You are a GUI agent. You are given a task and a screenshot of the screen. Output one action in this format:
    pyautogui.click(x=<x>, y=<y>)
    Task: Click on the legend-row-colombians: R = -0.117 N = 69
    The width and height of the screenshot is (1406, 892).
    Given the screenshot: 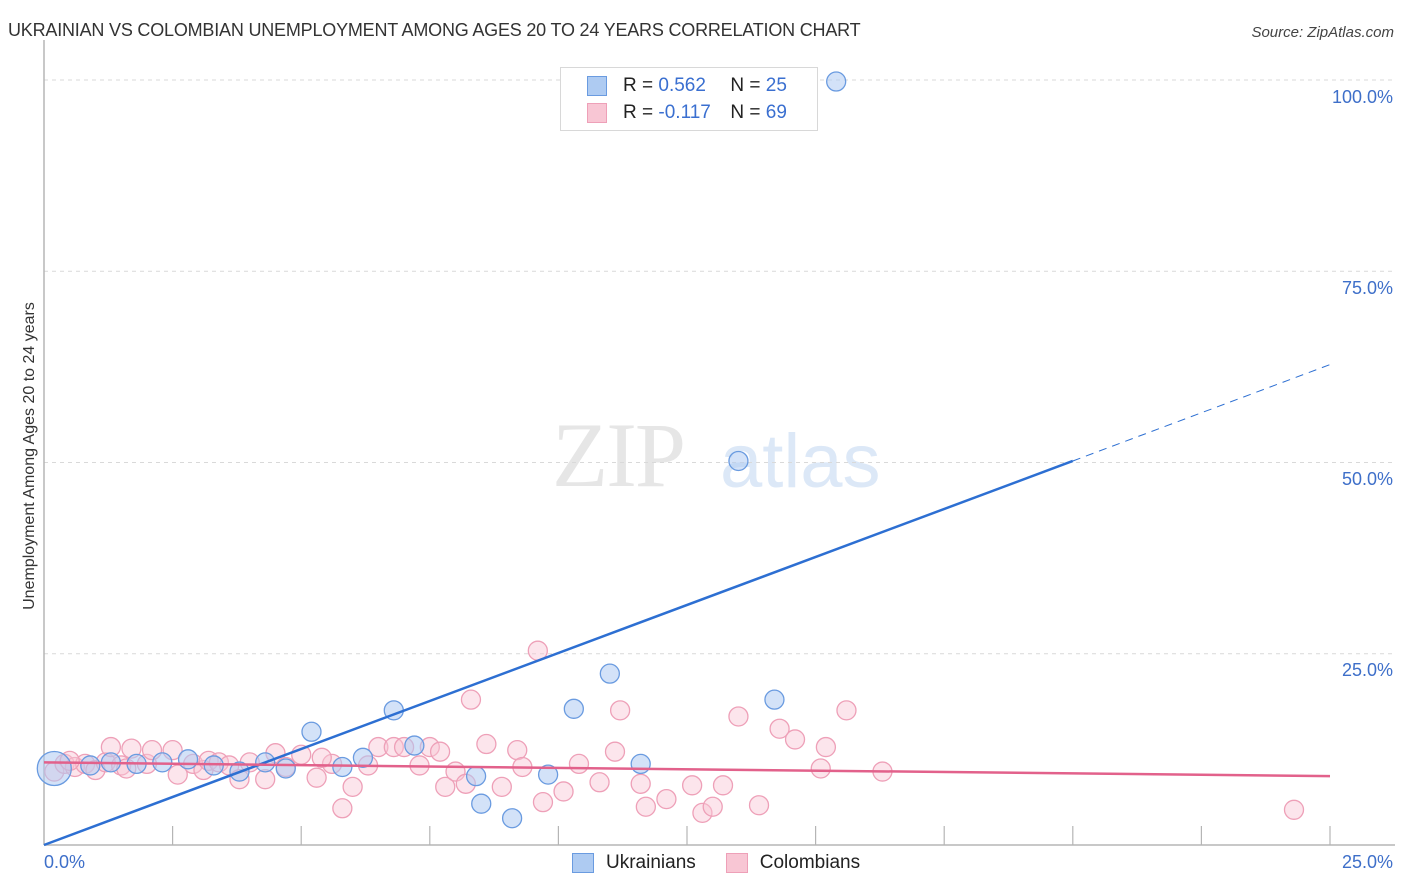 What is the action you would take?
    pyautogui.click(x=687, y=113)
    